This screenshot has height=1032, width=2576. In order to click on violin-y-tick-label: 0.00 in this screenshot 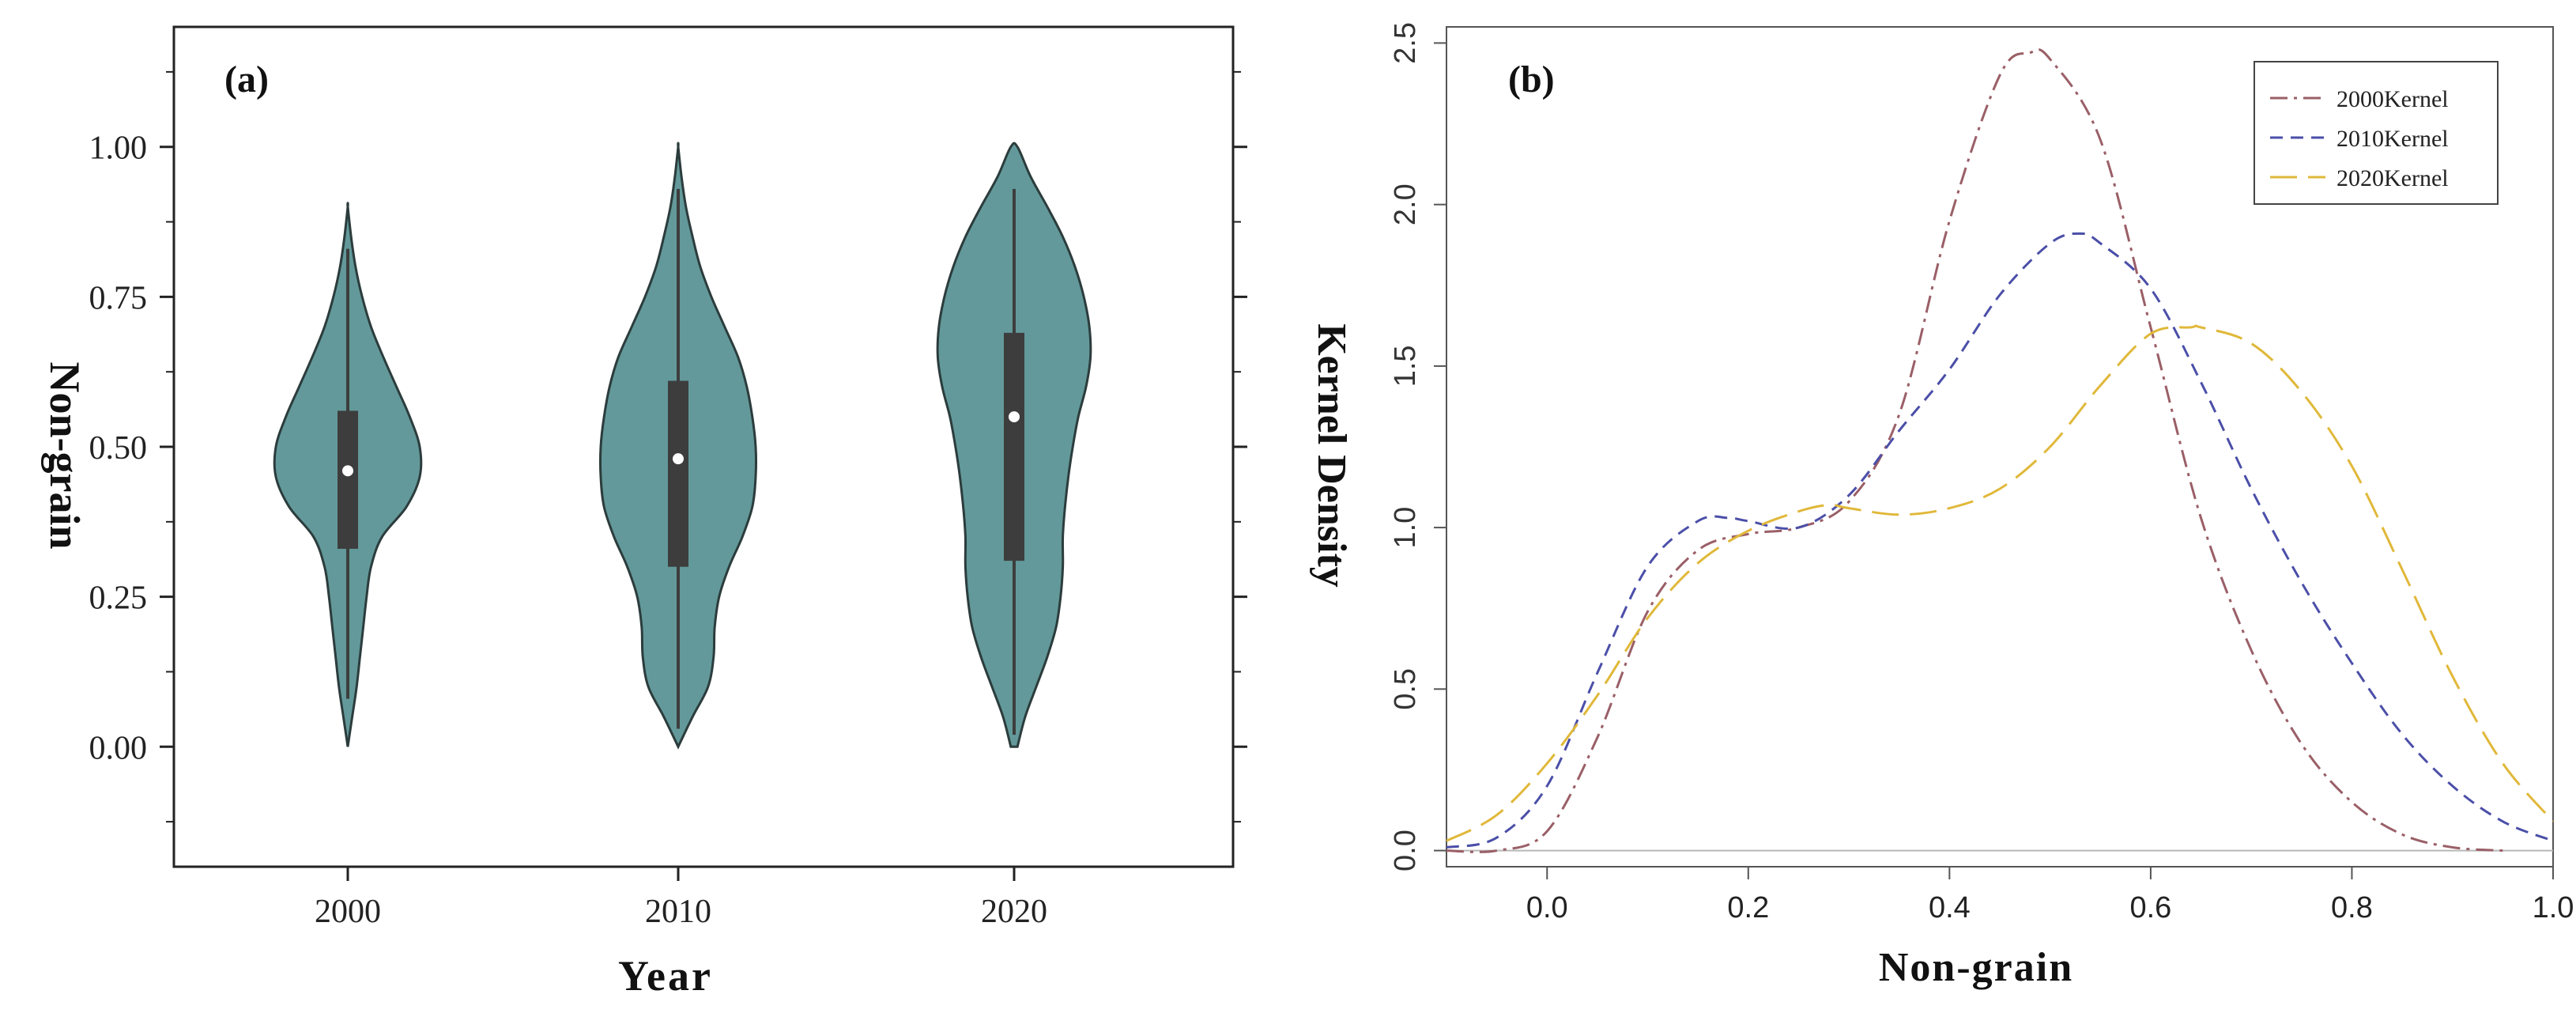, I will do `click(118, 748)`.